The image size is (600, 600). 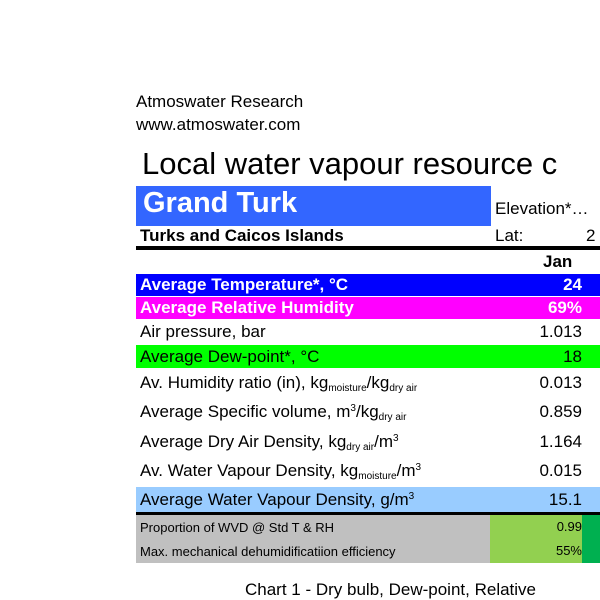 I want to click on row-wvd-g: Average Water Vapour Density, g/m3 15.1, so click(x=368, y=499).